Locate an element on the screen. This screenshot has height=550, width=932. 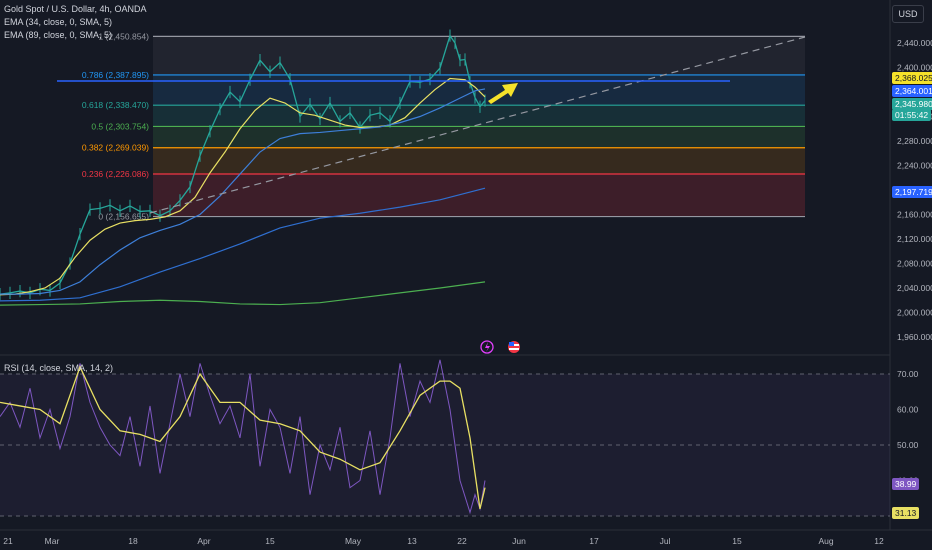
price-tick-label: 2,120.000 is located at coordinates (914, 239).